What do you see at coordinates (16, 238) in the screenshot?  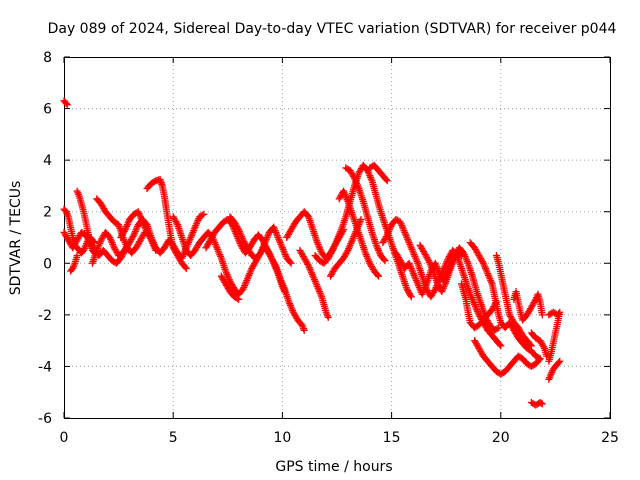 I see `y-axis-label: SDTVAR / TECUs` at bounding box center [16, 238].